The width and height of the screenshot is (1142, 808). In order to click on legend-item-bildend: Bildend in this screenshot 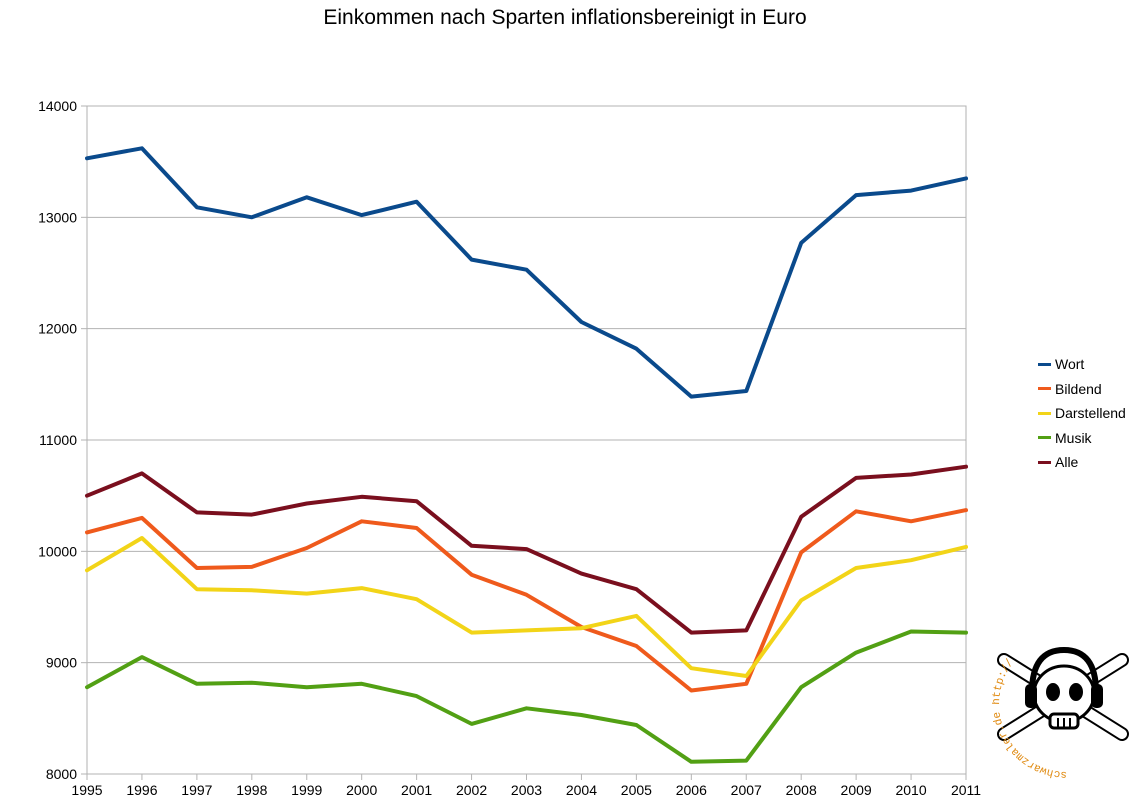, I will do `click(1082, 389)`.